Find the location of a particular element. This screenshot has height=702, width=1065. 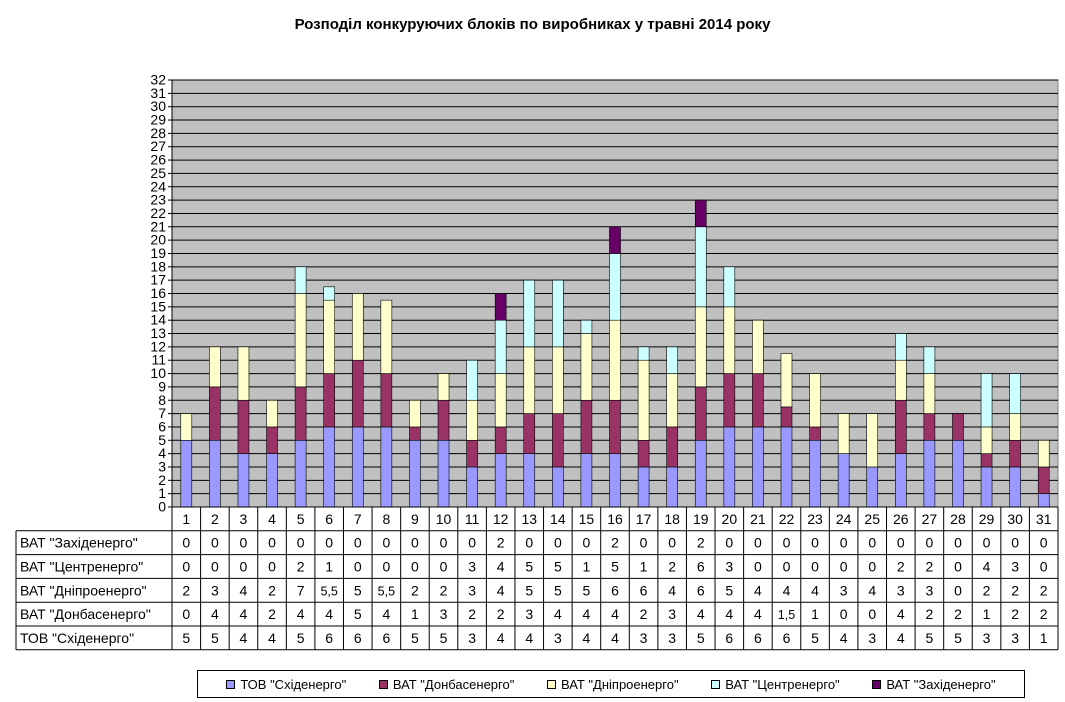

y-tick-label: 6 is located at coordinates (162, 426).